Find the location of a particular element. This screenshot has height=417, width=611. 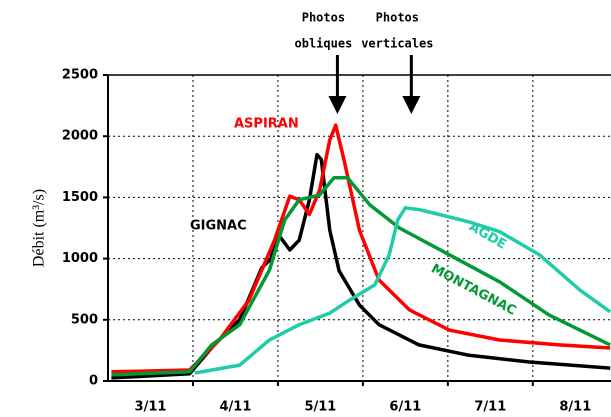

x-tick-label: 5/11 is located at coordinates (320, 407).